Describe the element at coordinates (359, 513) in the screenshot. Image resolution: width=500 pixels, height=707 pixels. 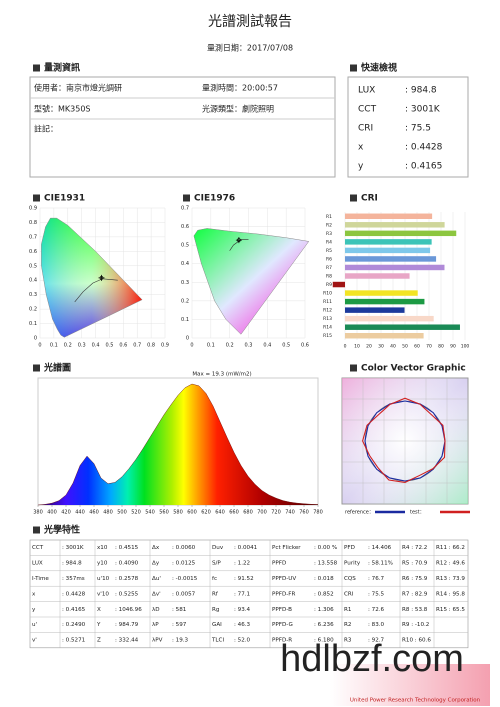
I see `legend-label: reference：` at that location.